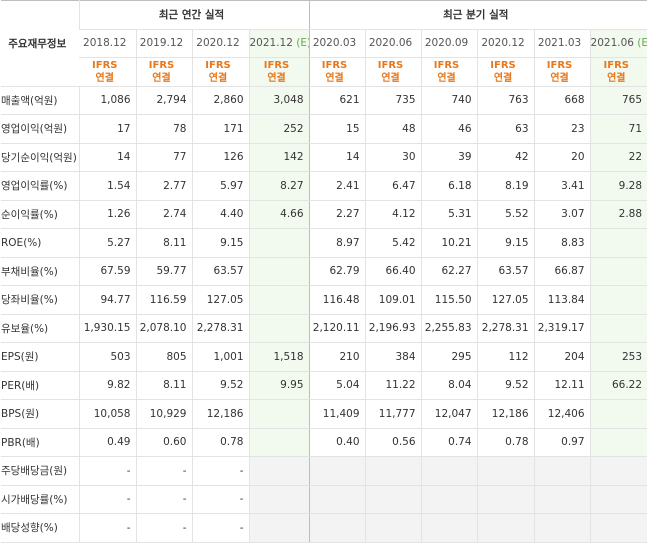 Image resolution: width=648 pixels, height=543 pixels. What do you see at coordinates (505, 271) in the screenshot?
I see `quarter-value-cell: 63.57` at bounding box center [505, 271].